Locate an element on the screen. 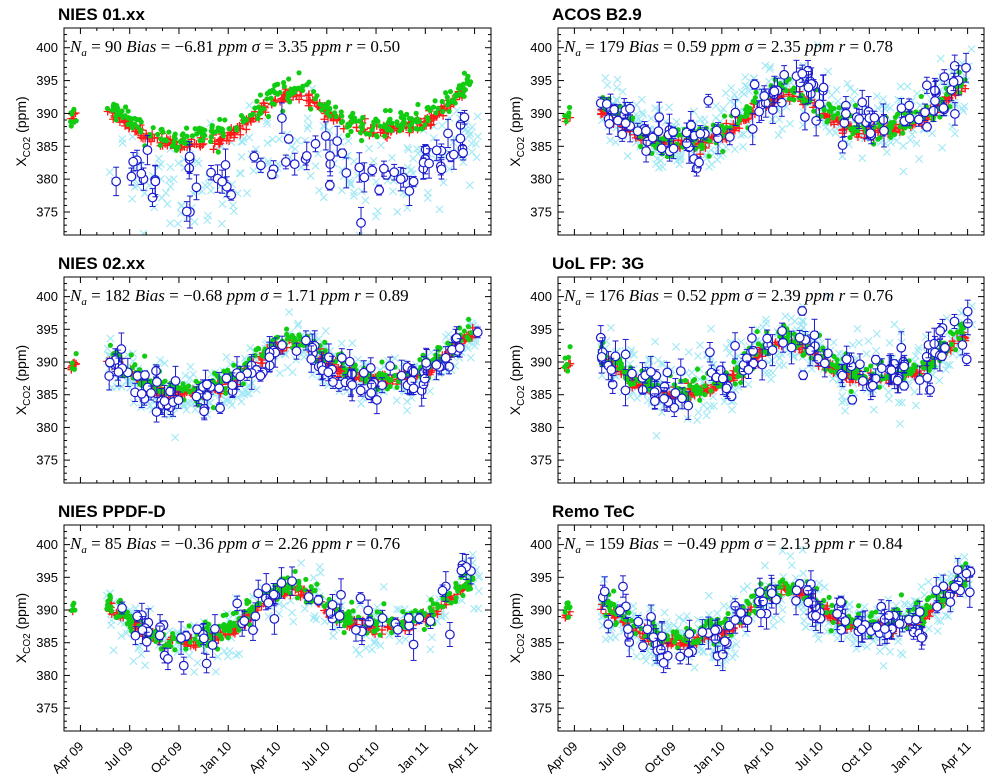  y-tick-label: 375 is located at coordinates (47, 212).